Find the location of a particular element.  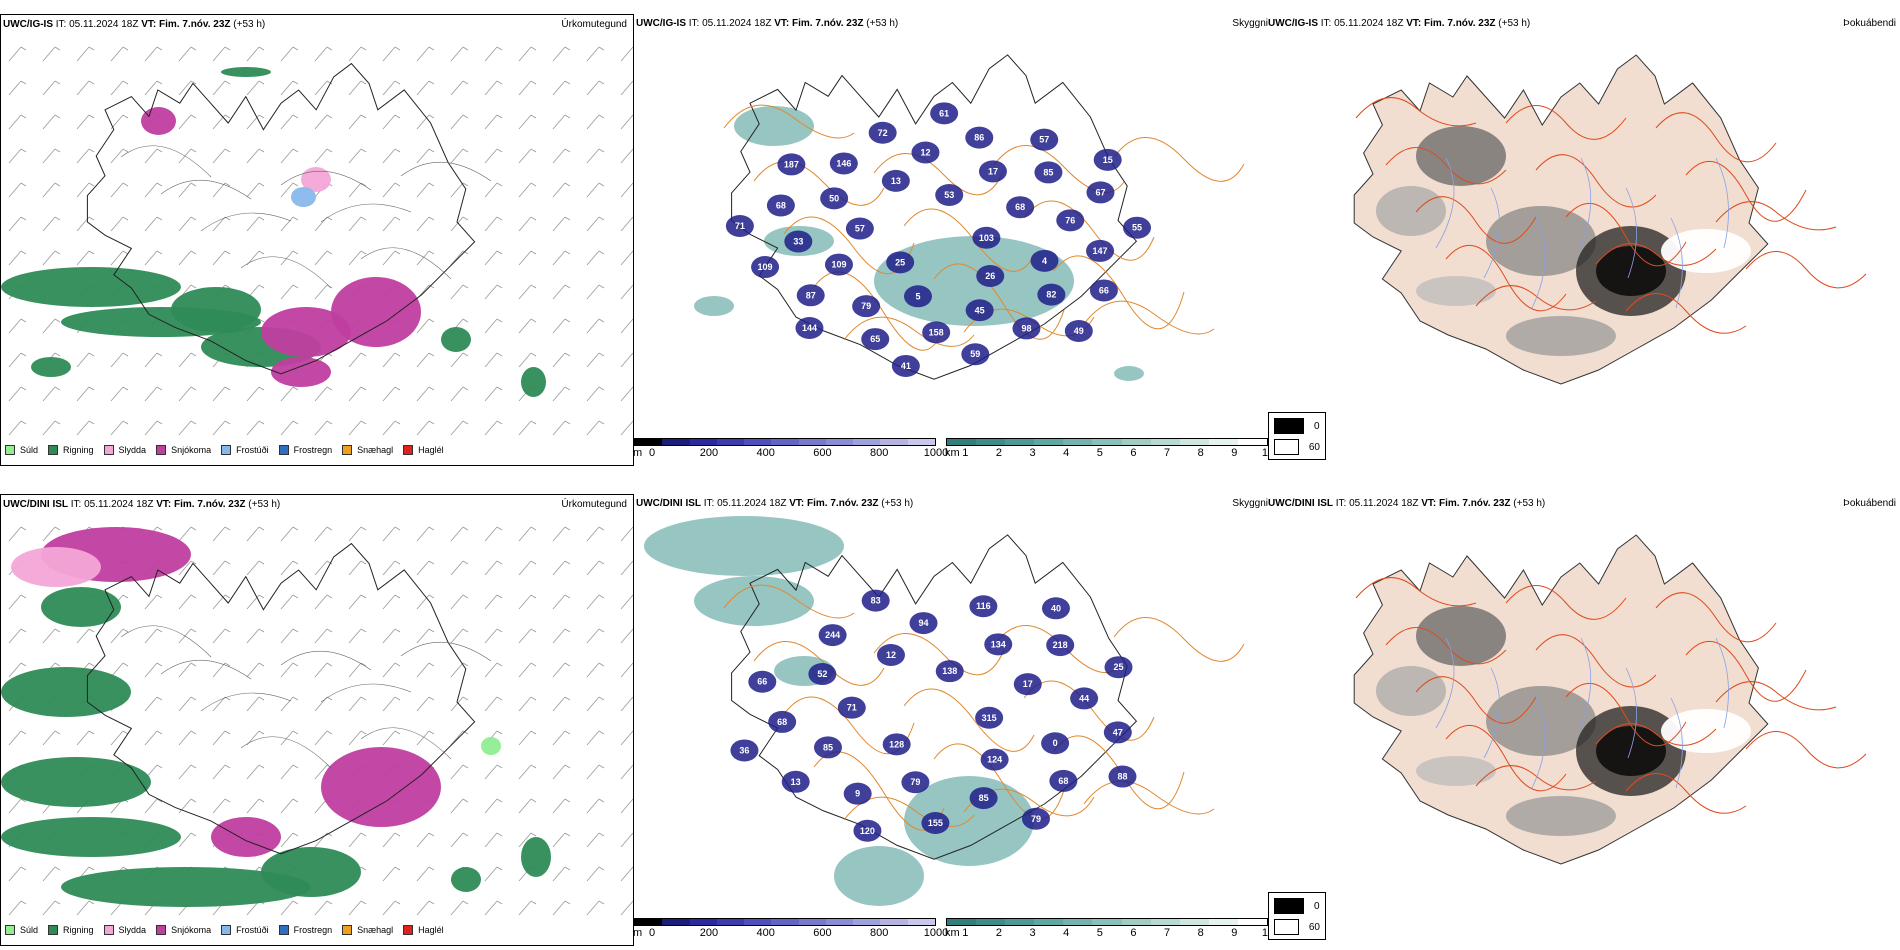

panel-title: Skyggni is located at coordinates (1250, 503).